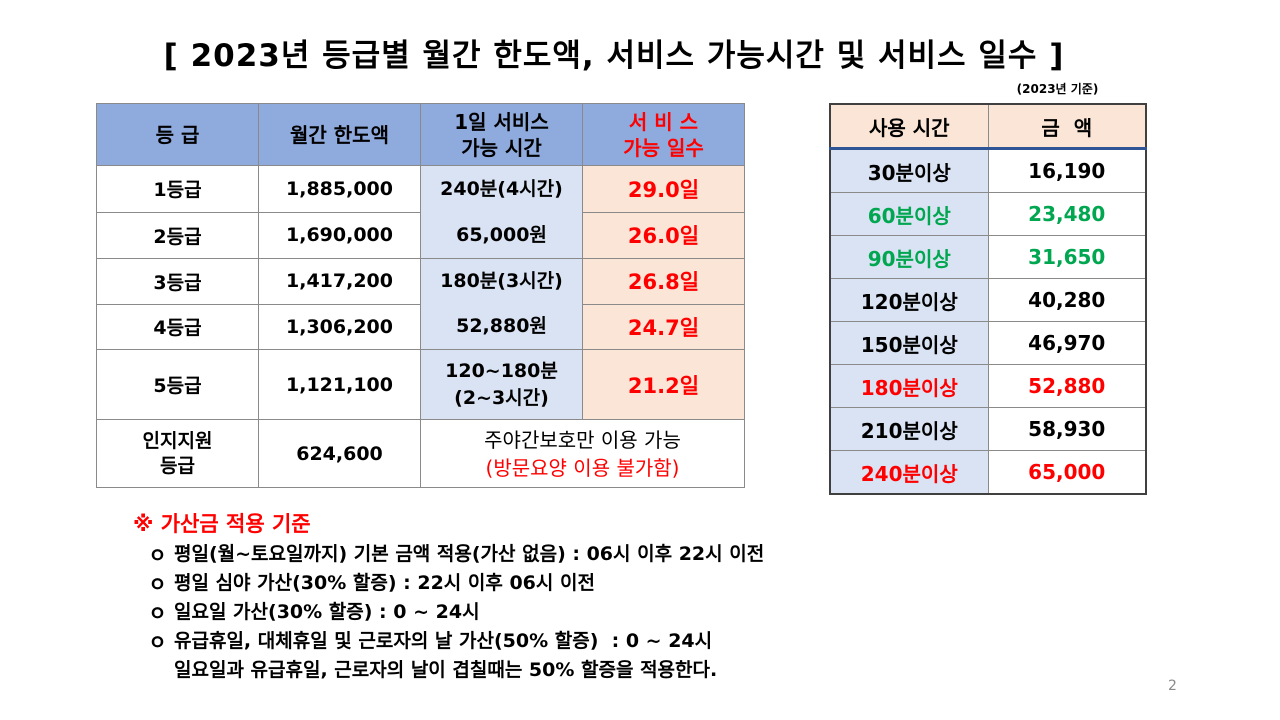  I want to click on amount-cell: 58,930, so click(1067, 429).